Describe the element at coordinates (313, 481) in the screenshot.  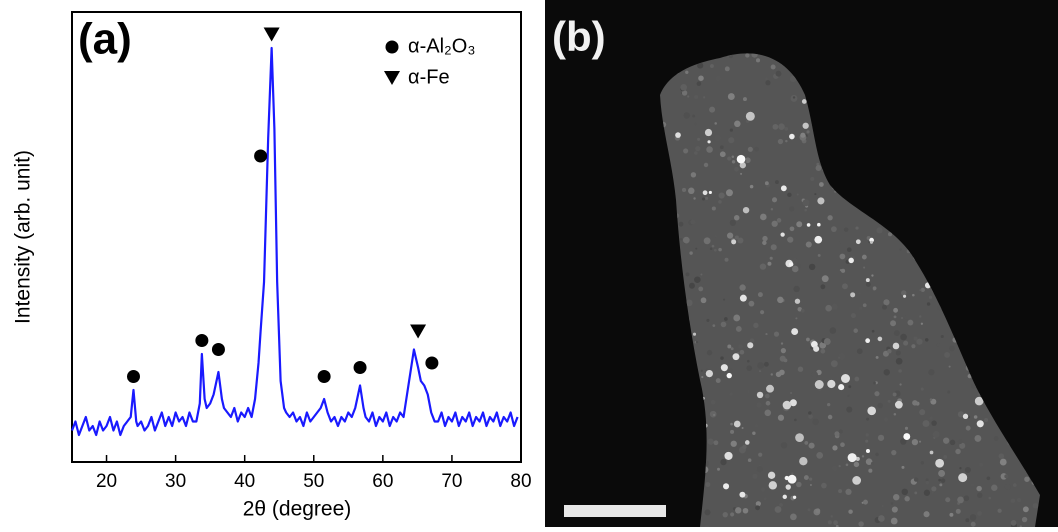
I see `x-tick-label: 50` at that location.